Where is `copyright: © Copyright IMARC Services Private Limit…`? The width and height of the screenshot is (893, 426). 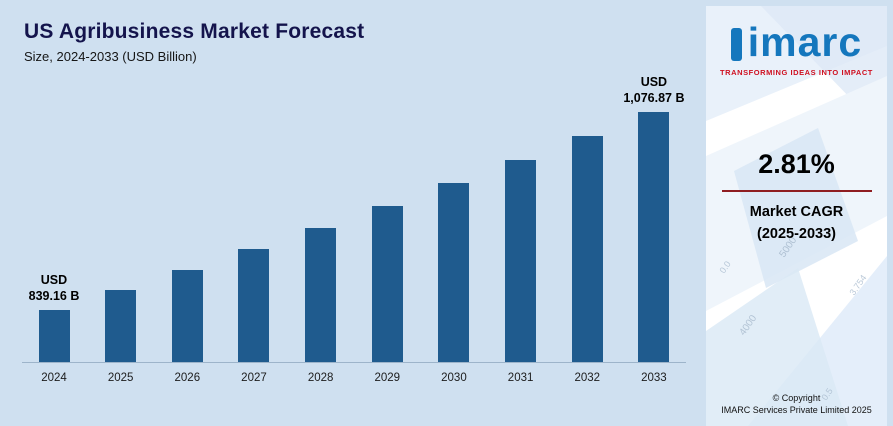
copyright: © Copyright IMARC Services Private Limit… is located at coordinates (796, 404).